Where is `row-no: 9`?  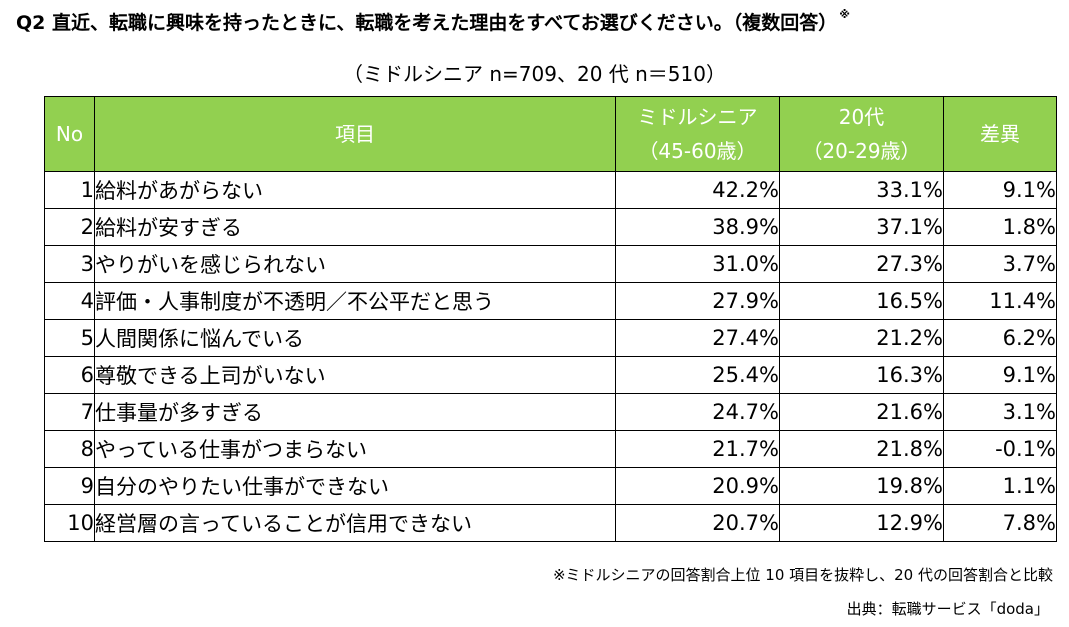
row-no: 9 is located at coordinates (69, 486).